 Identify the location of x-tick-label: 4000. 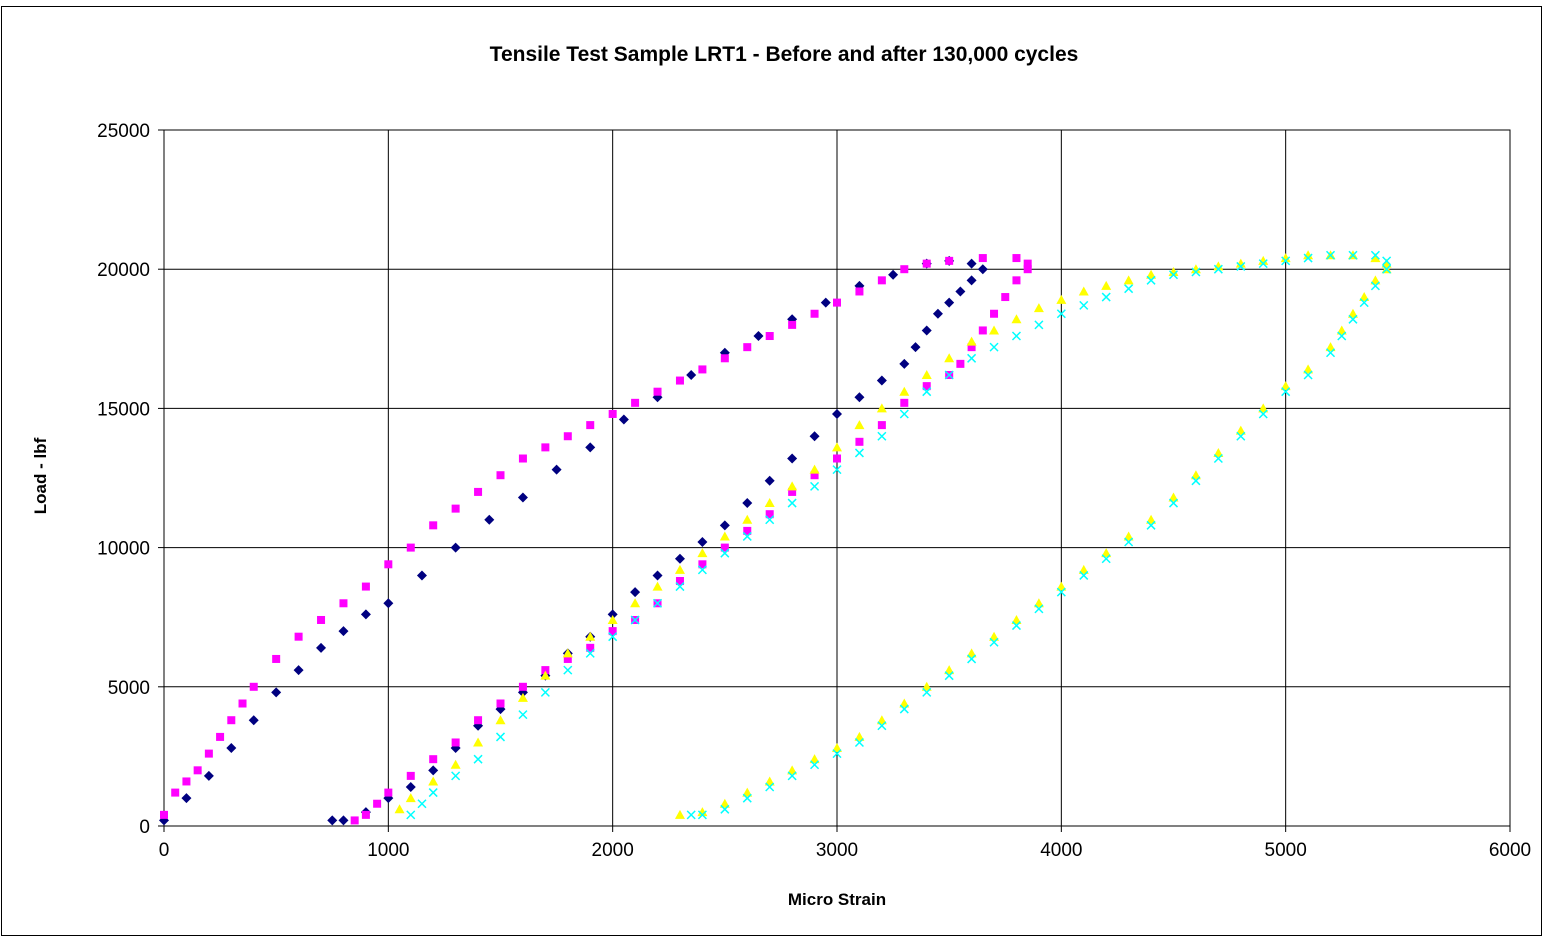
(1061, 850).